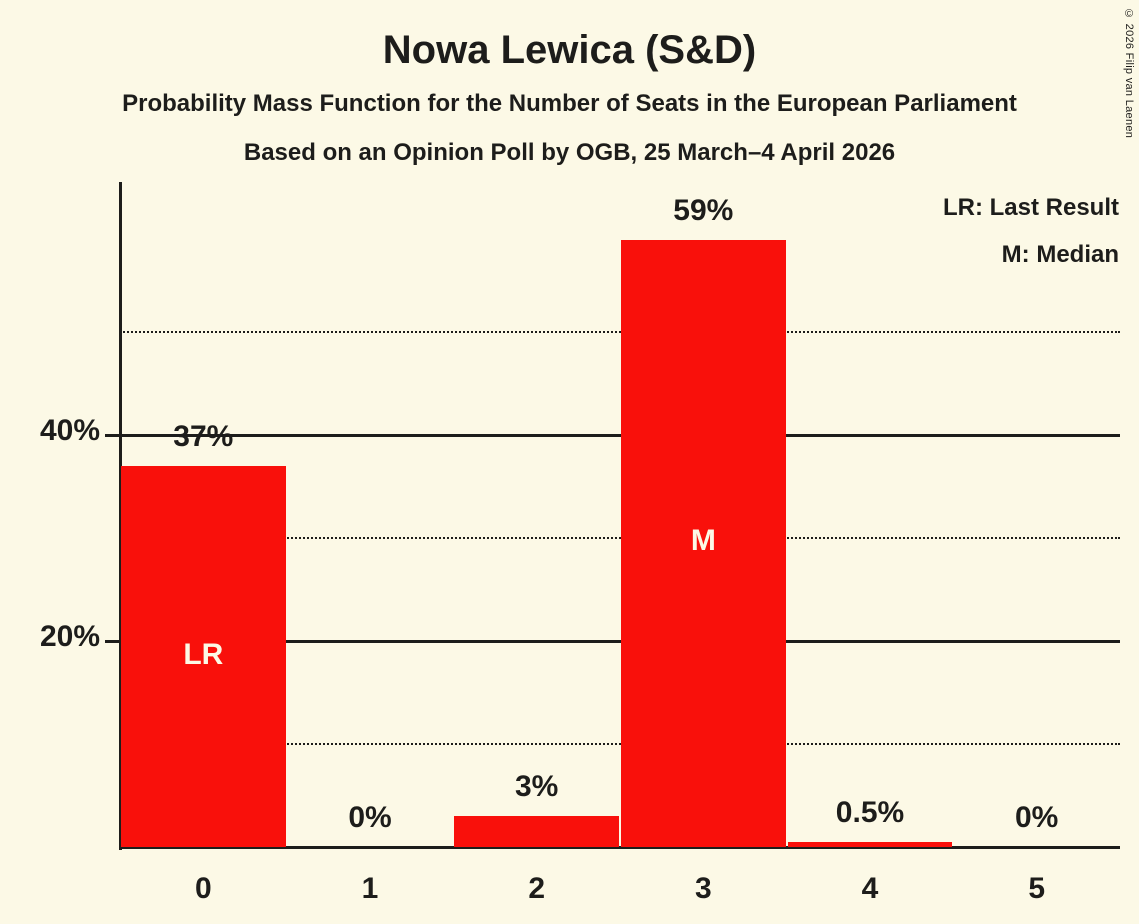  I want to click on gridline-dotted-50pct, so click(620, 332).